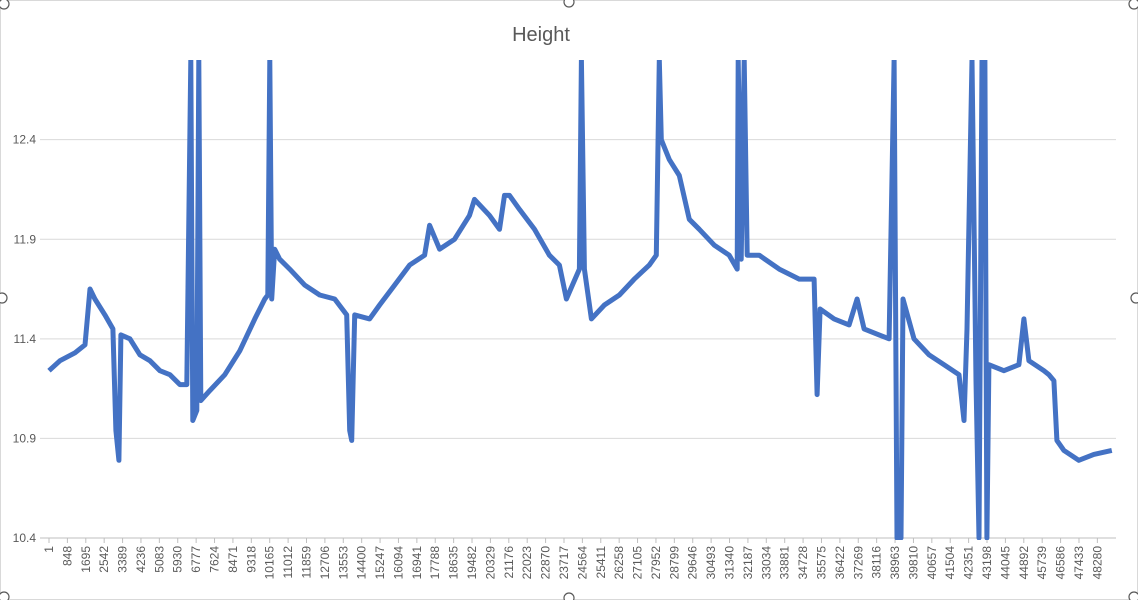  Describe the element at coordinates (858, 563) in the screenshot. I see `x-tick-label: 37269` at that location.